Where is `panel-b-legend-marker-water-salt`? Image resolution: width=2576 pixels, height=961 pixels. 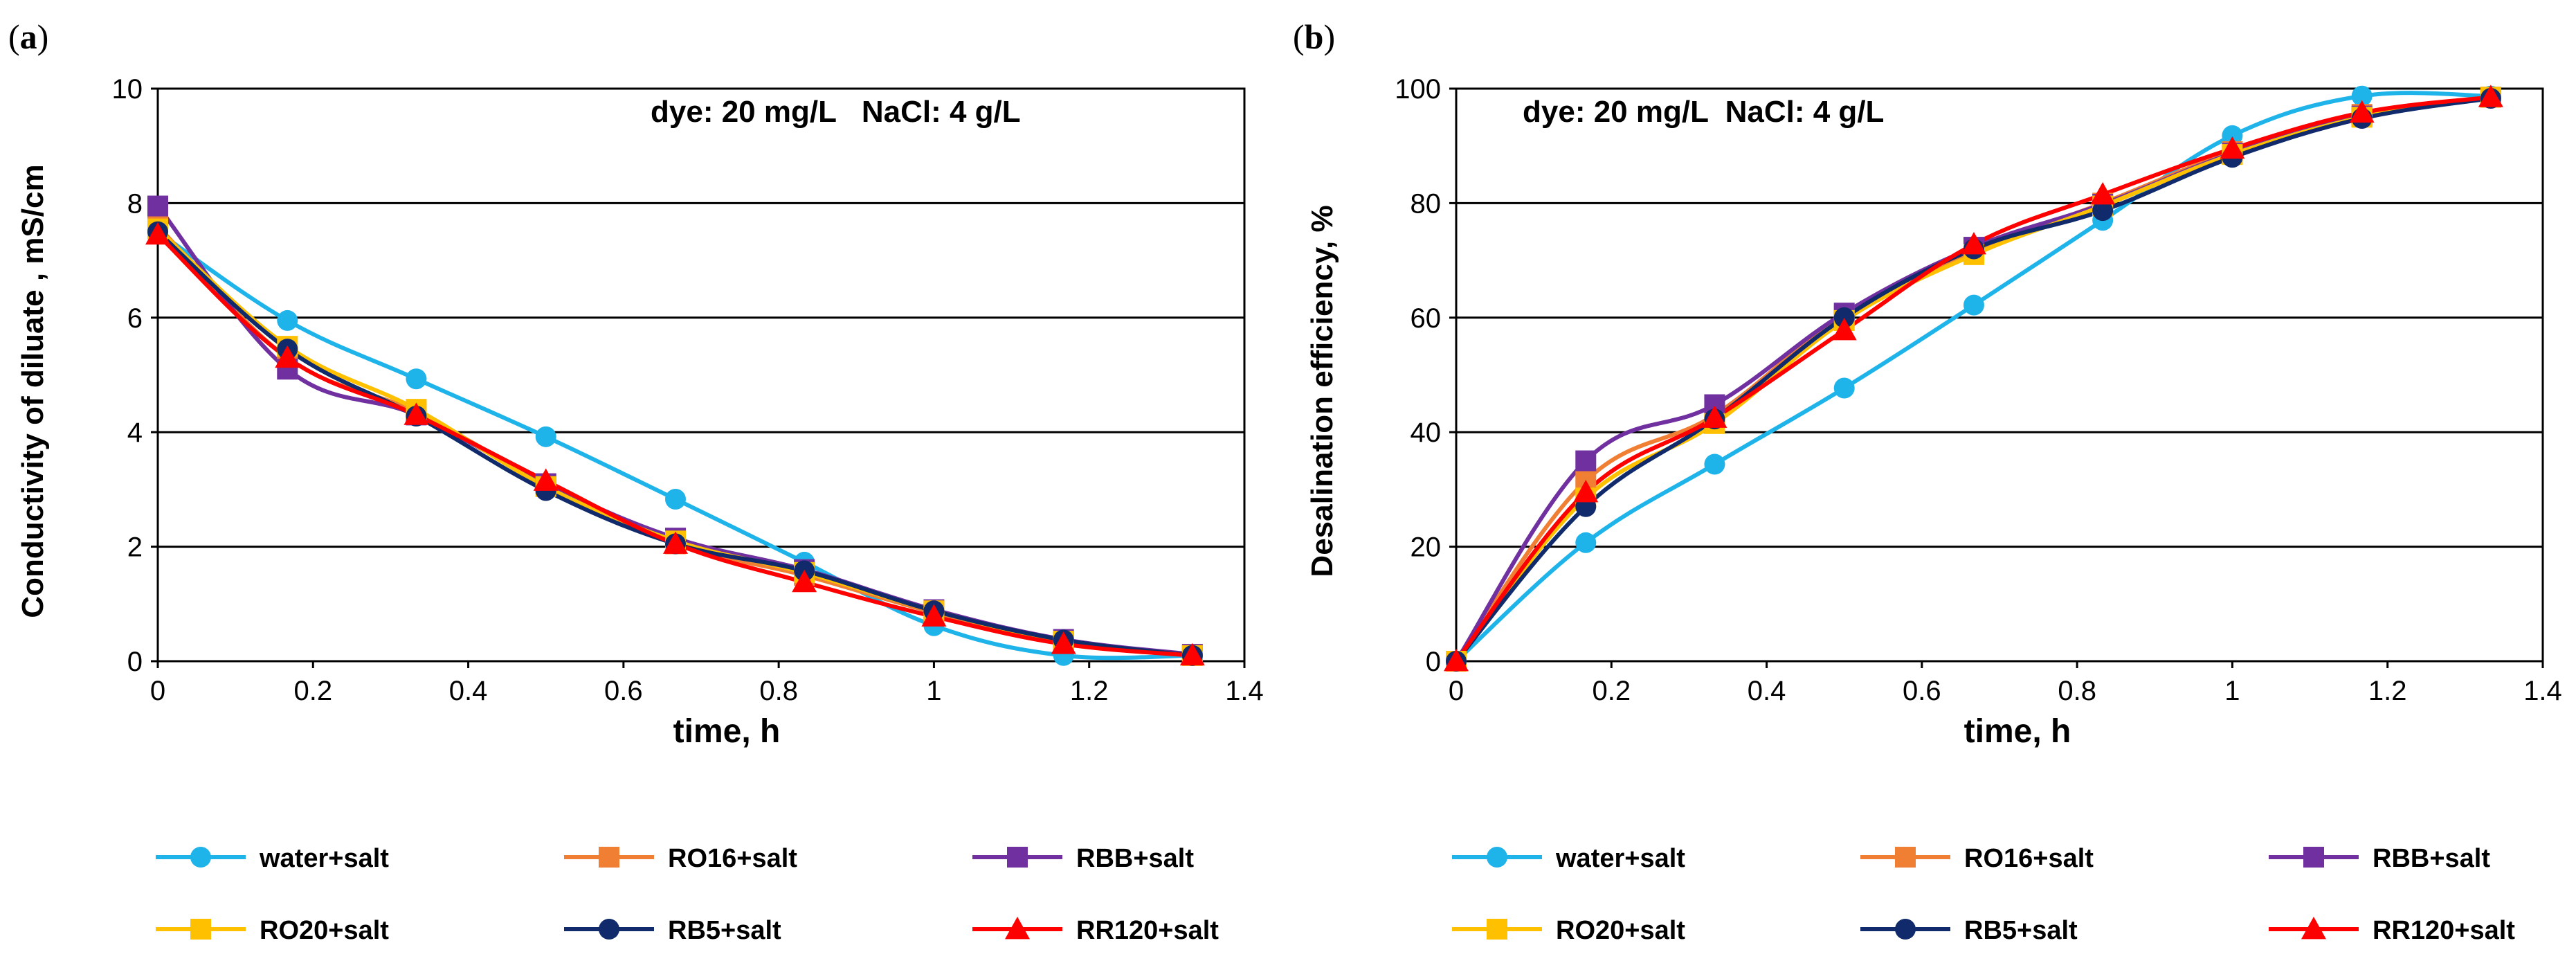
panel-b-legend-marker-water-salt is located at coordinates (1497, 857).